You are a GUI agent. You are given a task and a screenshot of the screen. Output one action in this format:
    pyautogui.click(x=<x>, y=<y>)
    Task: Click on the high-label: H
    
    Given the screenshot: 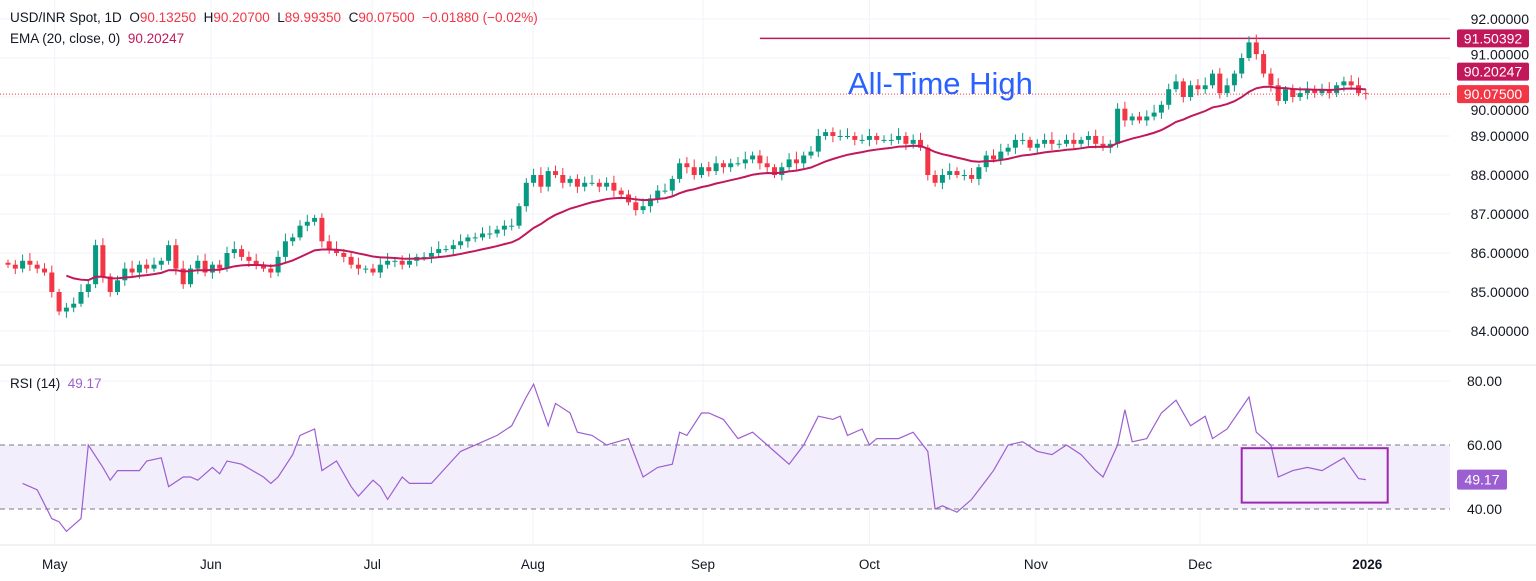 What is the action you would take?
    pyautogui.click(x=208, y=17)
    